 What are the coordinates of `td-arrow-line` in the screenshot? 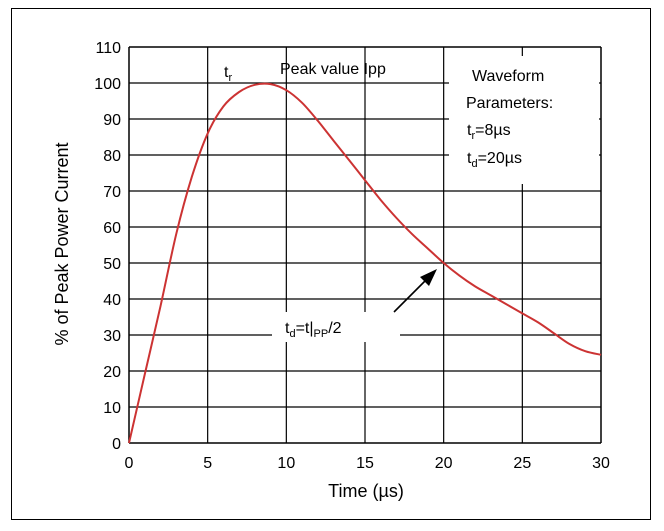 It's located at (411, 295).